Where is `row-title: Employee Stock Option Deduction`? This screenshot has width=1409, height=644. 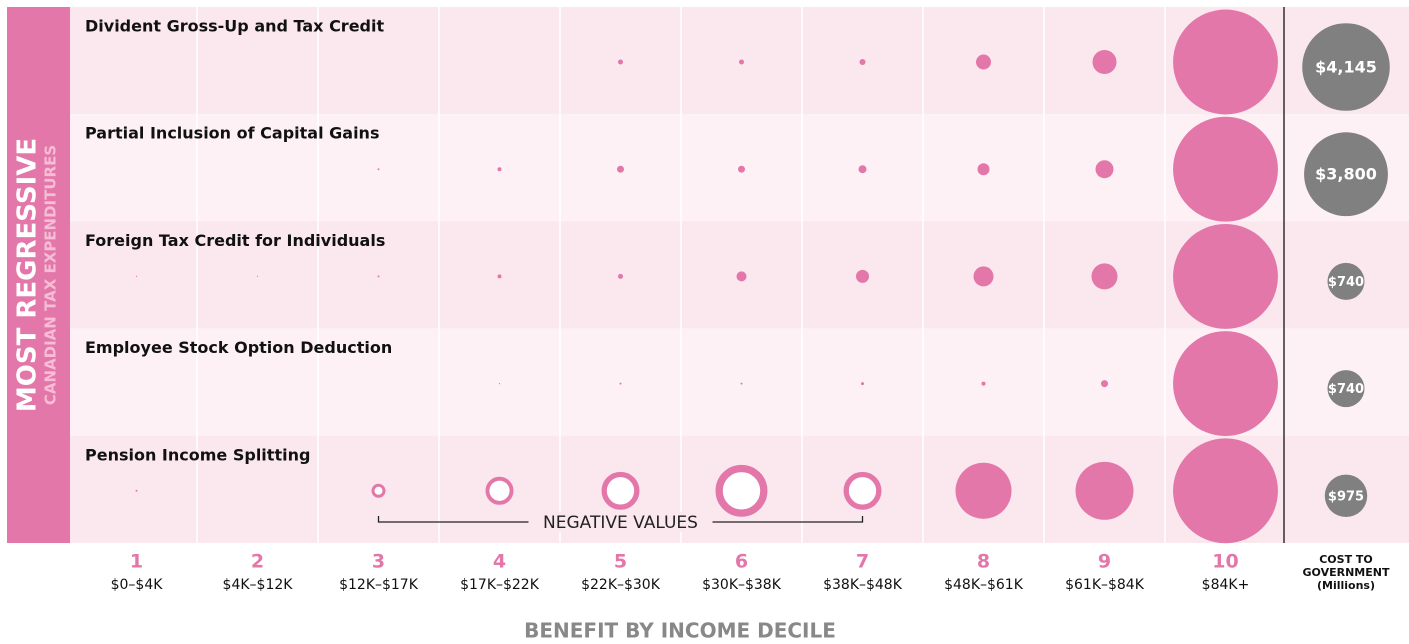 row-title: Employee Stock Option Deduction is located at coordinates (238, 347).